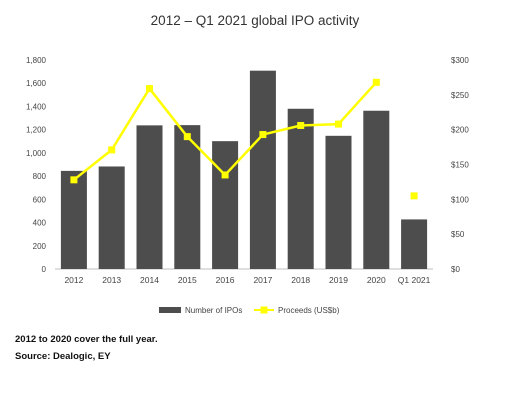 This screenshot has height=400, width=511. What do you see at coordinates (40, 199) in the screenshot?
I see `left-tick-label: 600` at bounding box center [40, 199].